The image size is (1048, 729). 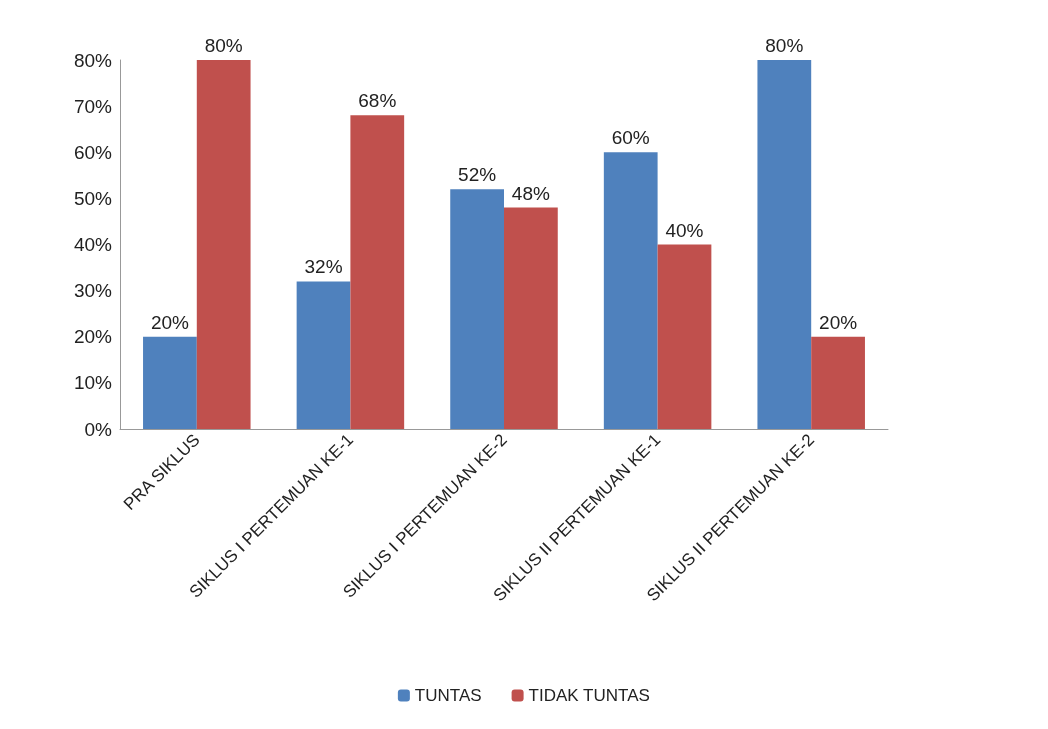 What do you see at coordinates (477, 175) in the screenshot?
I see `data-label: 52%` at bounding box center [477, 175].